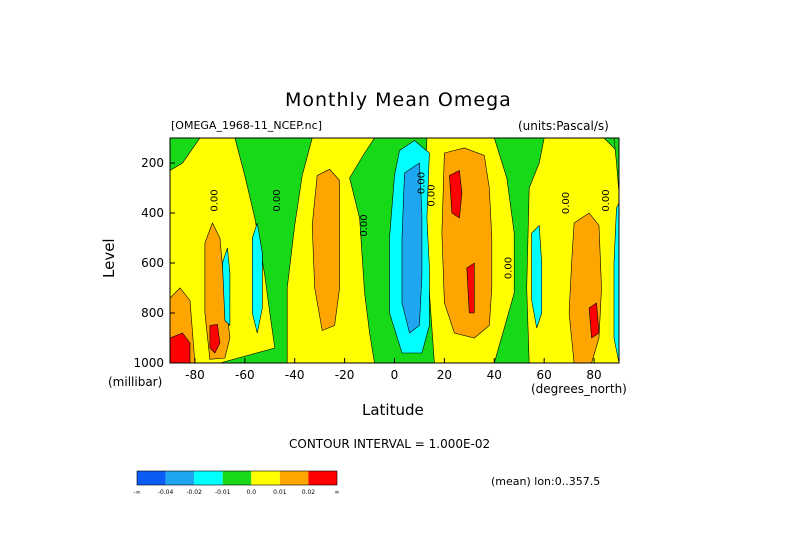 This screenshot has width=789, height=558. Describe the element at coordinates (245, 375) in the screenshot. I see `x-tick-label-1: -60` at that location.